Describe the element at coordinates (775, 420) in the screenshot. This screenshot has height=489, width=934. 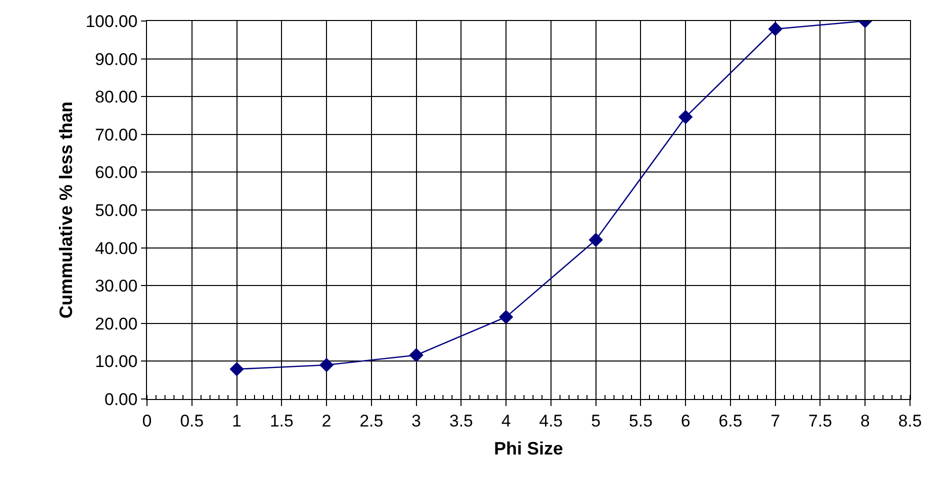
I see `x-tick-label: 7` at that location.